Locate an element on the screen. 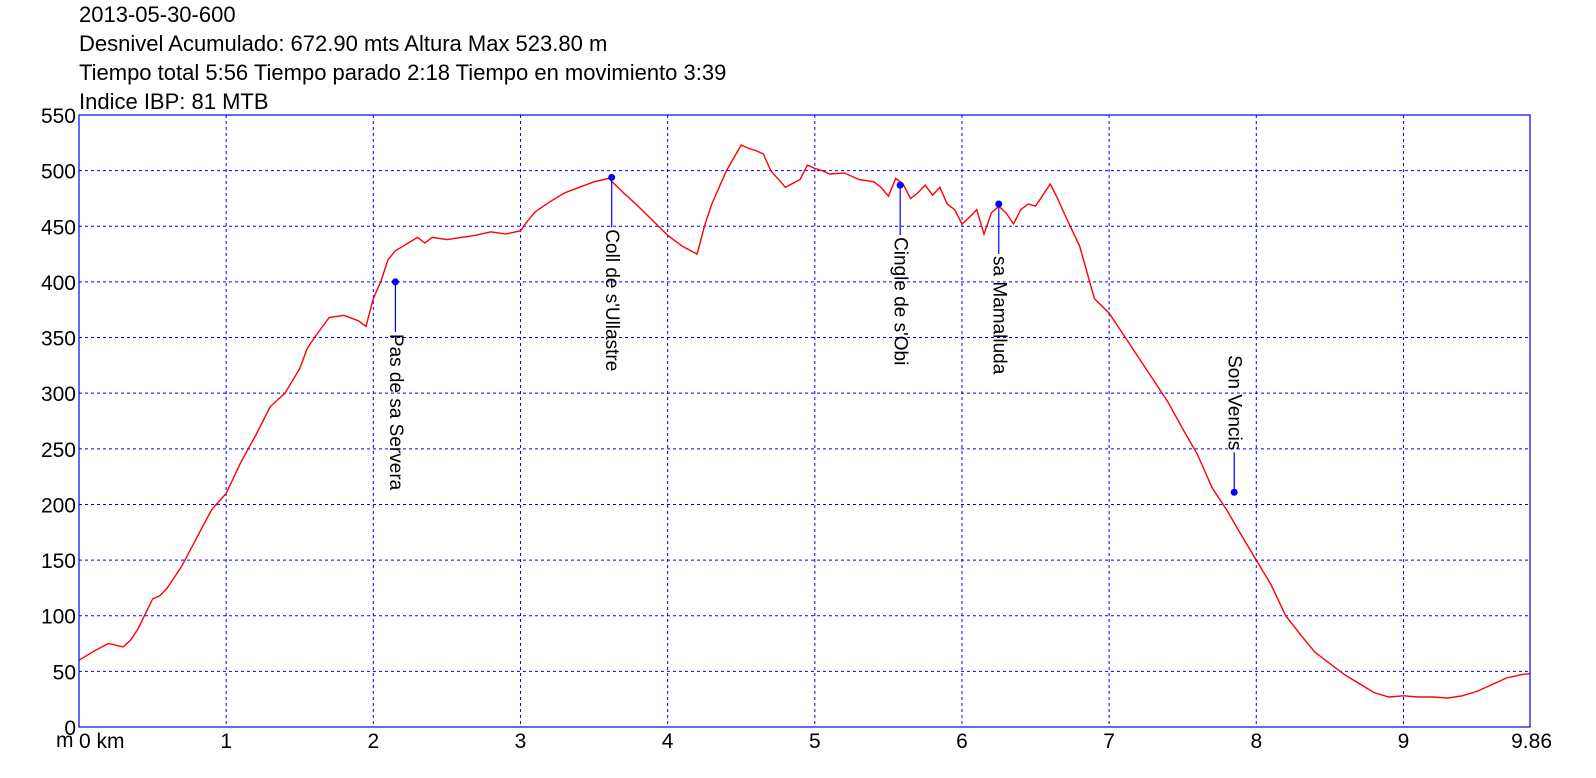  waypoint-label: Coll de s'Ullastre is located at coordinates (611, 300).